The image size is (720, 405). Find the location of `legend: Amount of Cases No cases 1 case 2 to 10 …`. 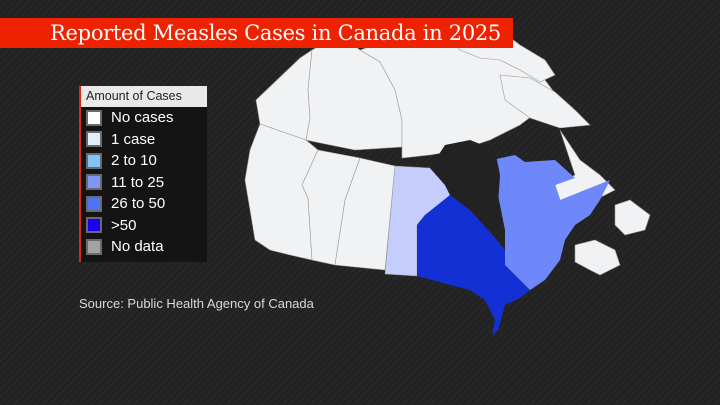

legend: Amount of Cases No cases 1 case 2 to 10 … is located at coordinates (143, 174).